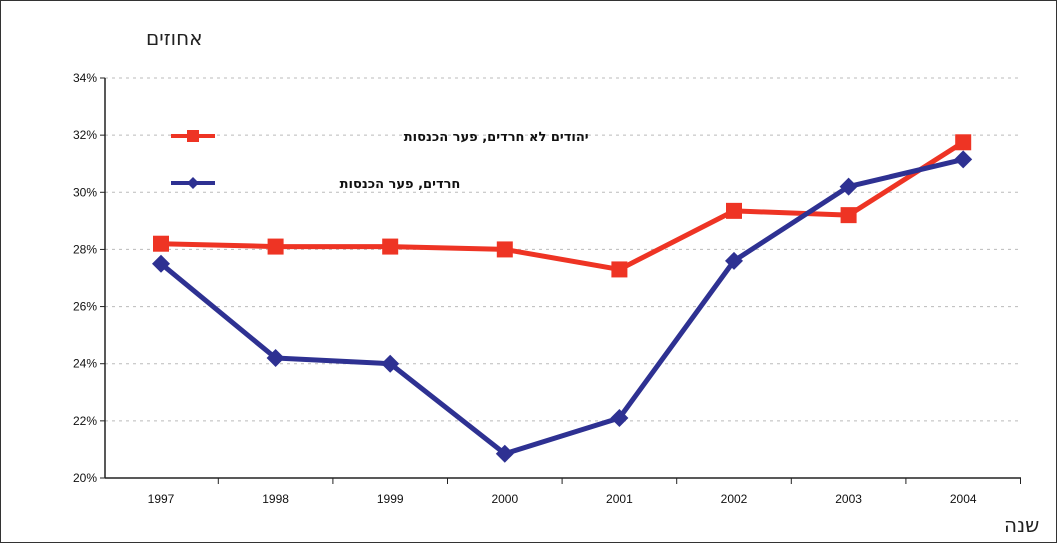 This screenshot has width=1057, height=543. I want to click on x-tick-label: 2000, so click(504, 499).